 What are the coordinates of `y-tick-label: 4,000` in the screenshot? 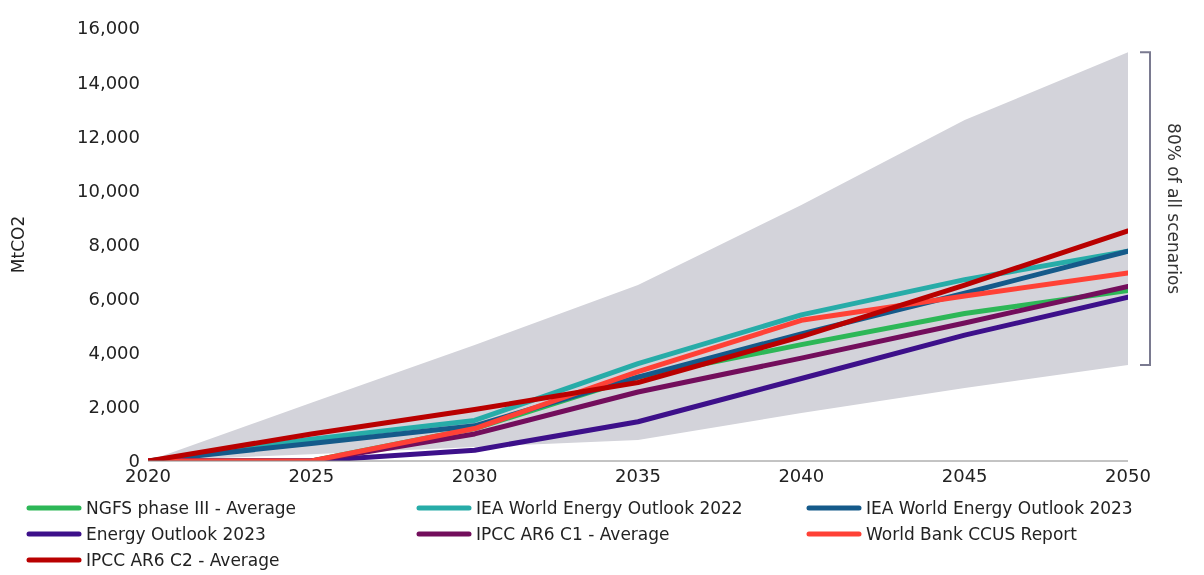 It's located at (114, 353).